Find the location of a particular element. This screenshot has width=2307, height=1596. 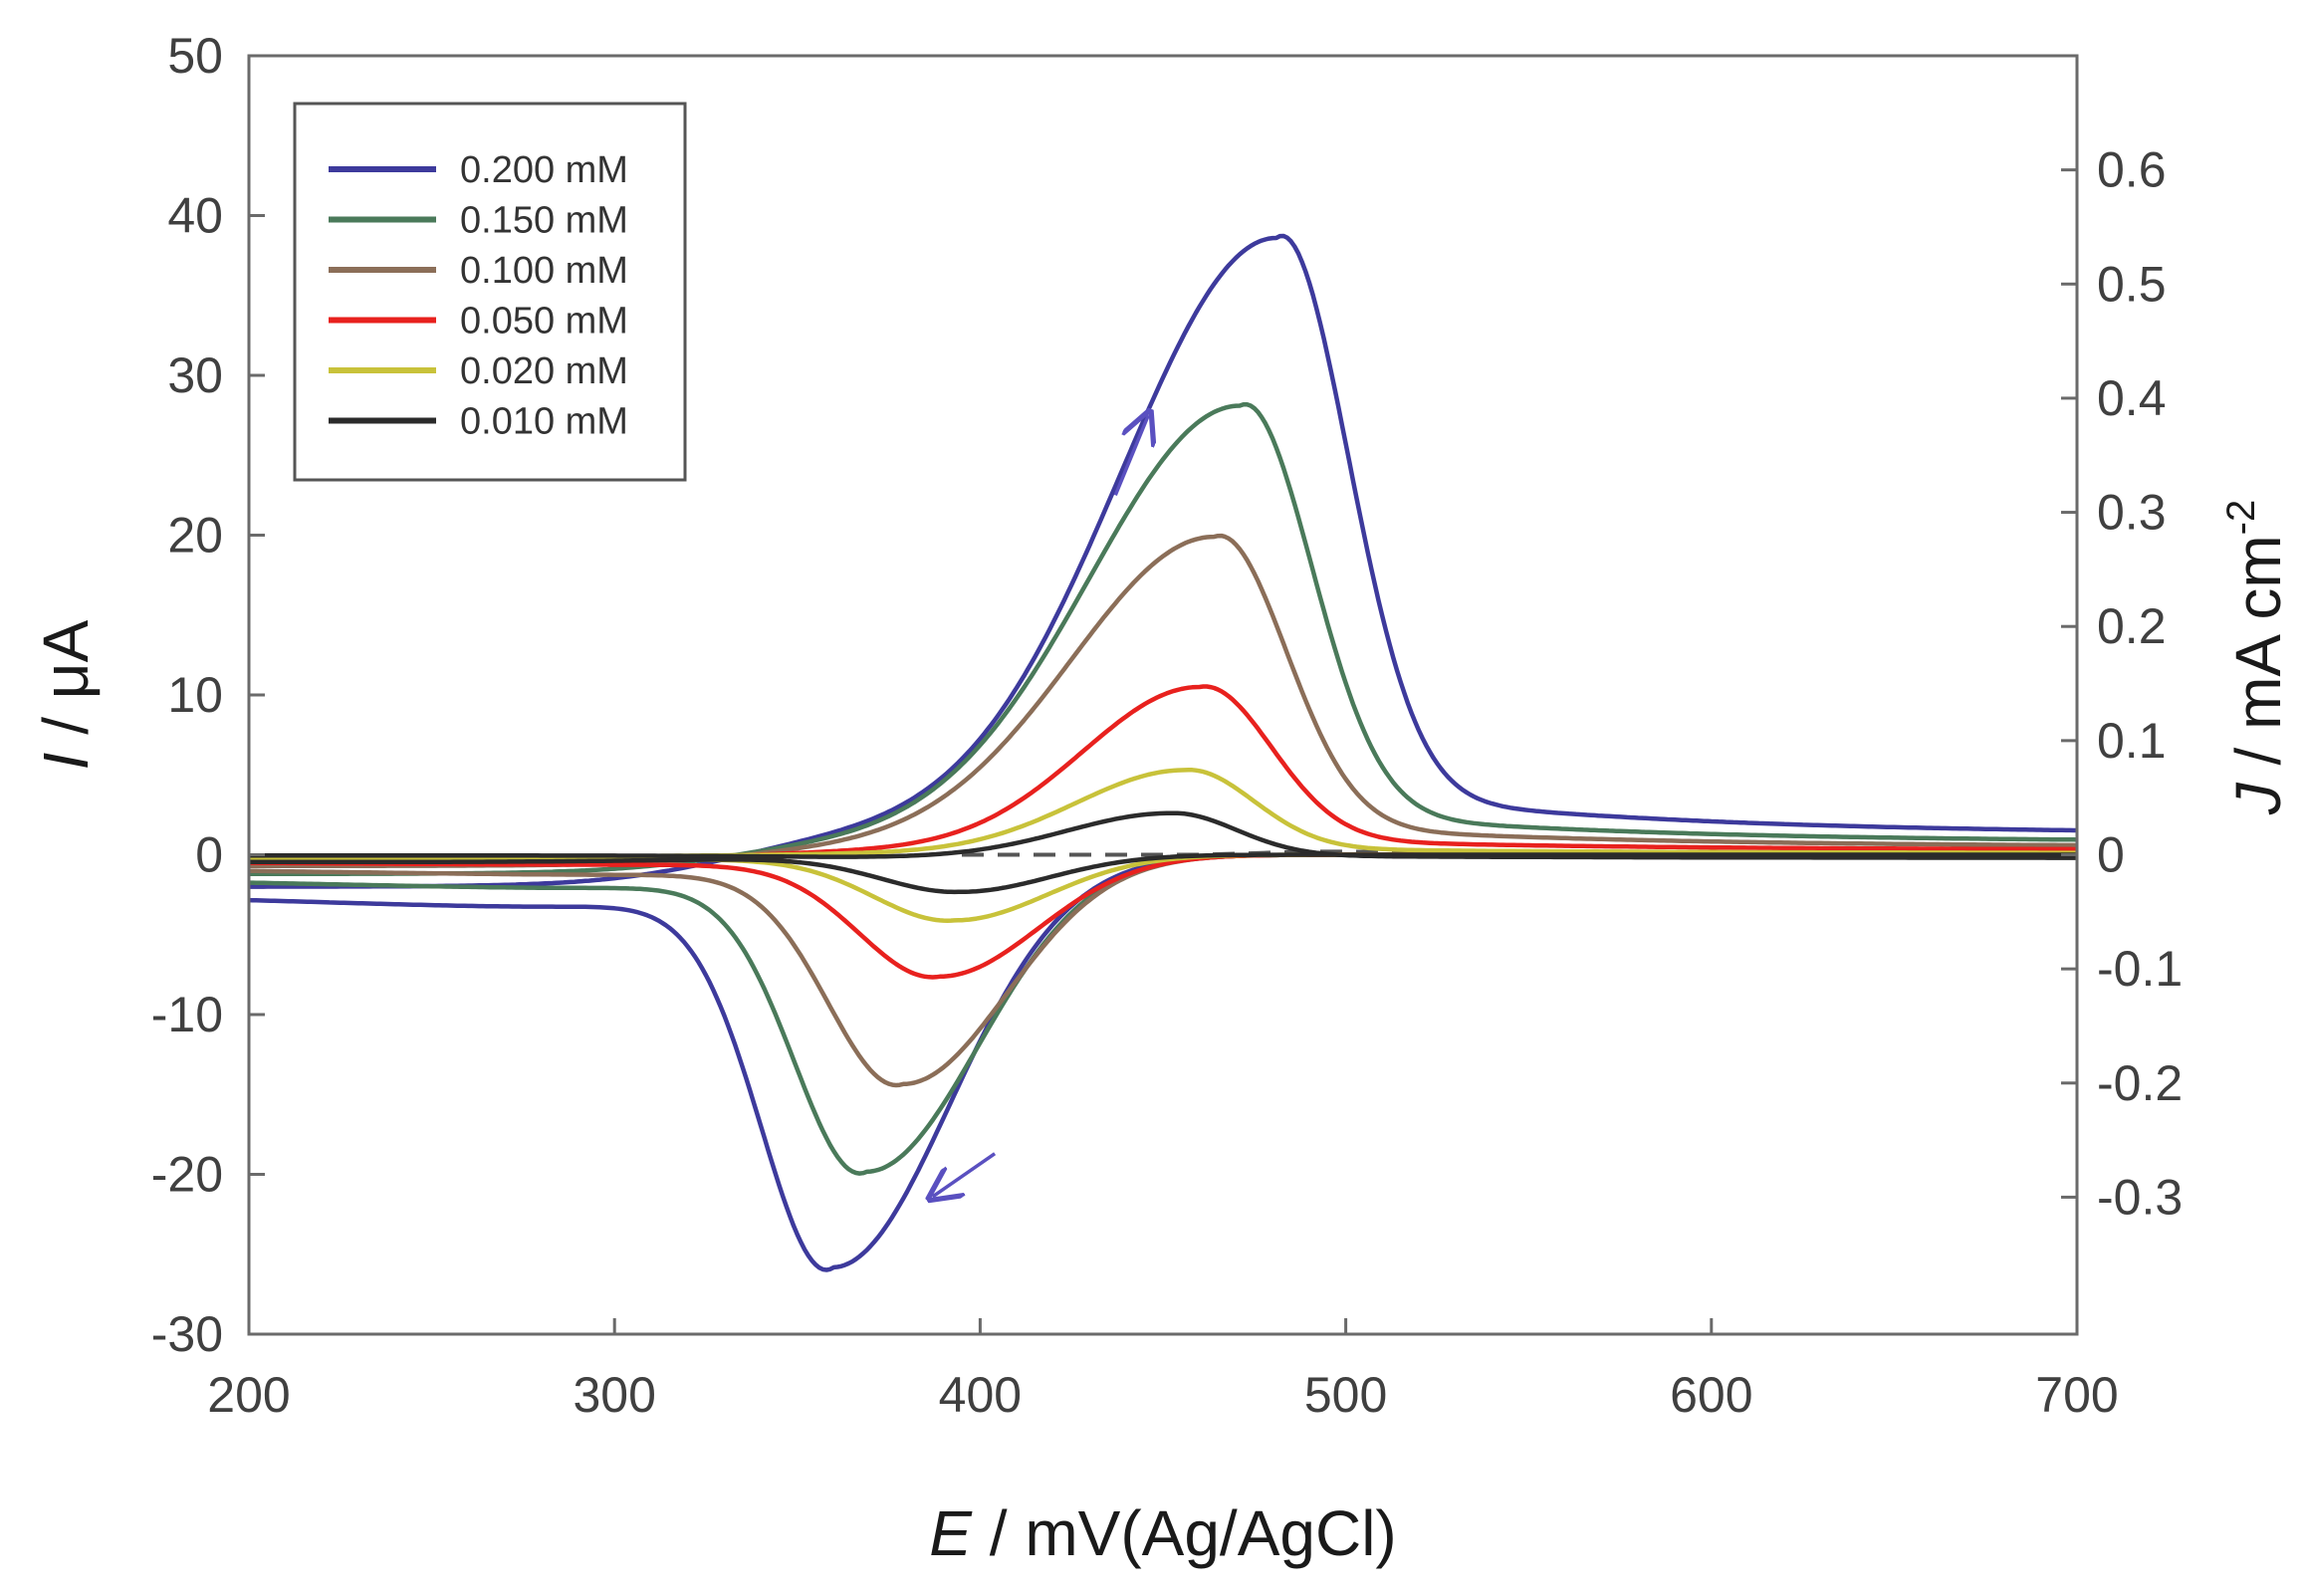

y-tick-label-20: 20 is located at coordinates (195, 536).